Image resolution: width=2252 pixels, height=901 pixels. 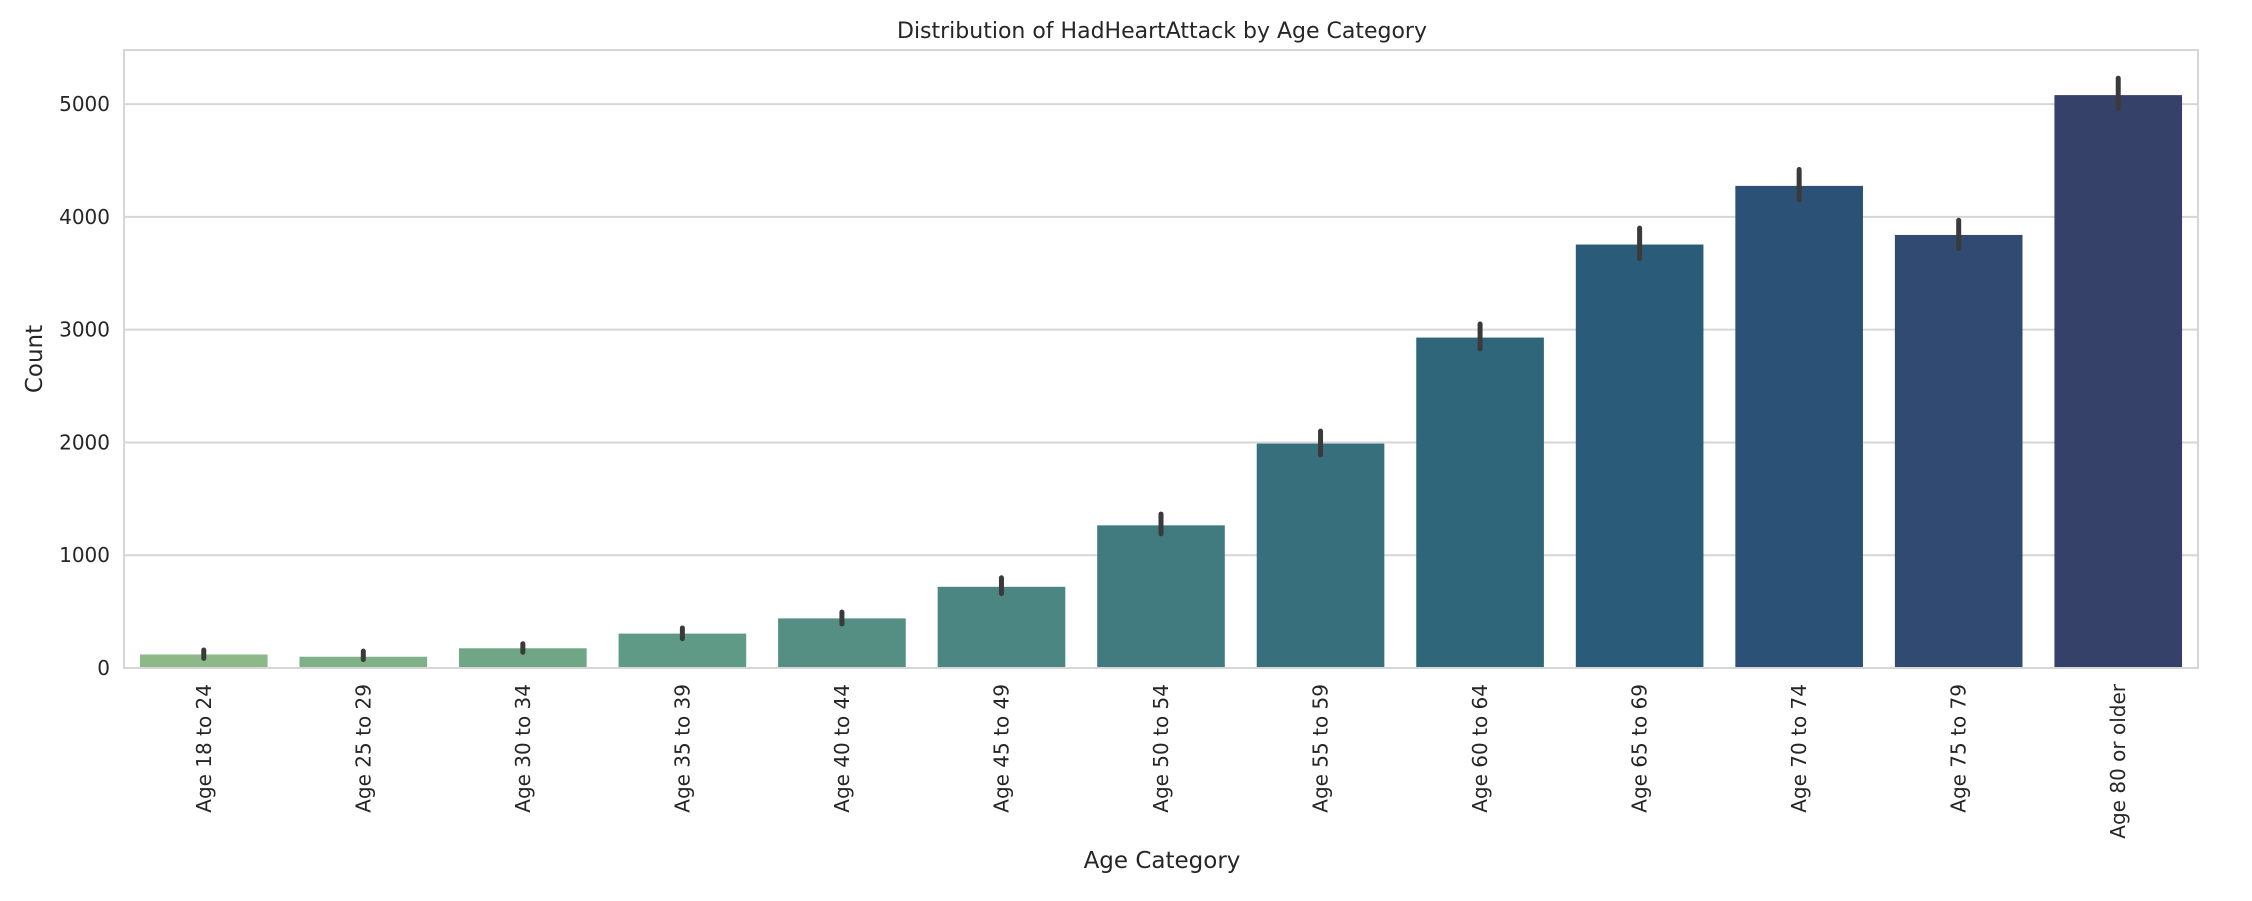 I want to click on x-tick-label: Age 25 to 29, so click(x=363, y=748).